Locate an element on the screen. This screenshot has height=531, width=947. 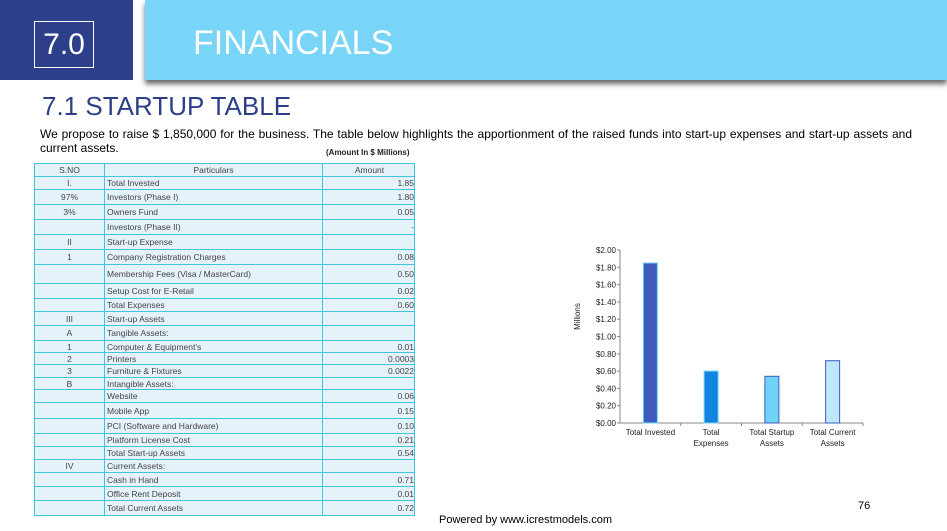
table-row: Cash in Hand 0.71 is located at coordinates (224, 479).